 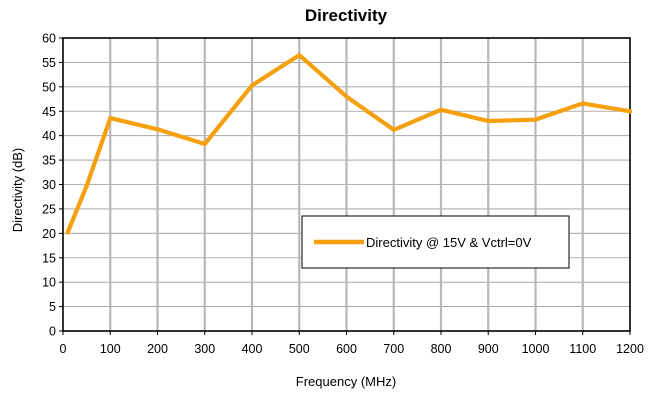 I want to click on x-tick-label: 300, so click(x=204, y=349).